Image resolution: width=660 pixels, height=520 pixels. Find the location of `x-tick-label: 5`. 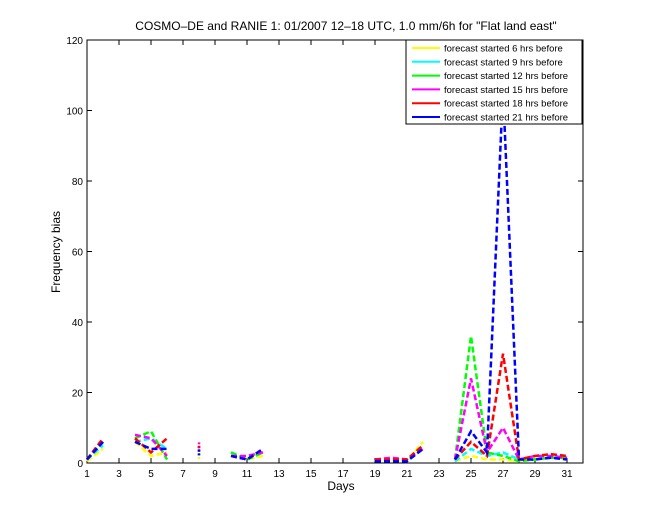

x-tick-label: 5 is located at coordinates (151, 474).